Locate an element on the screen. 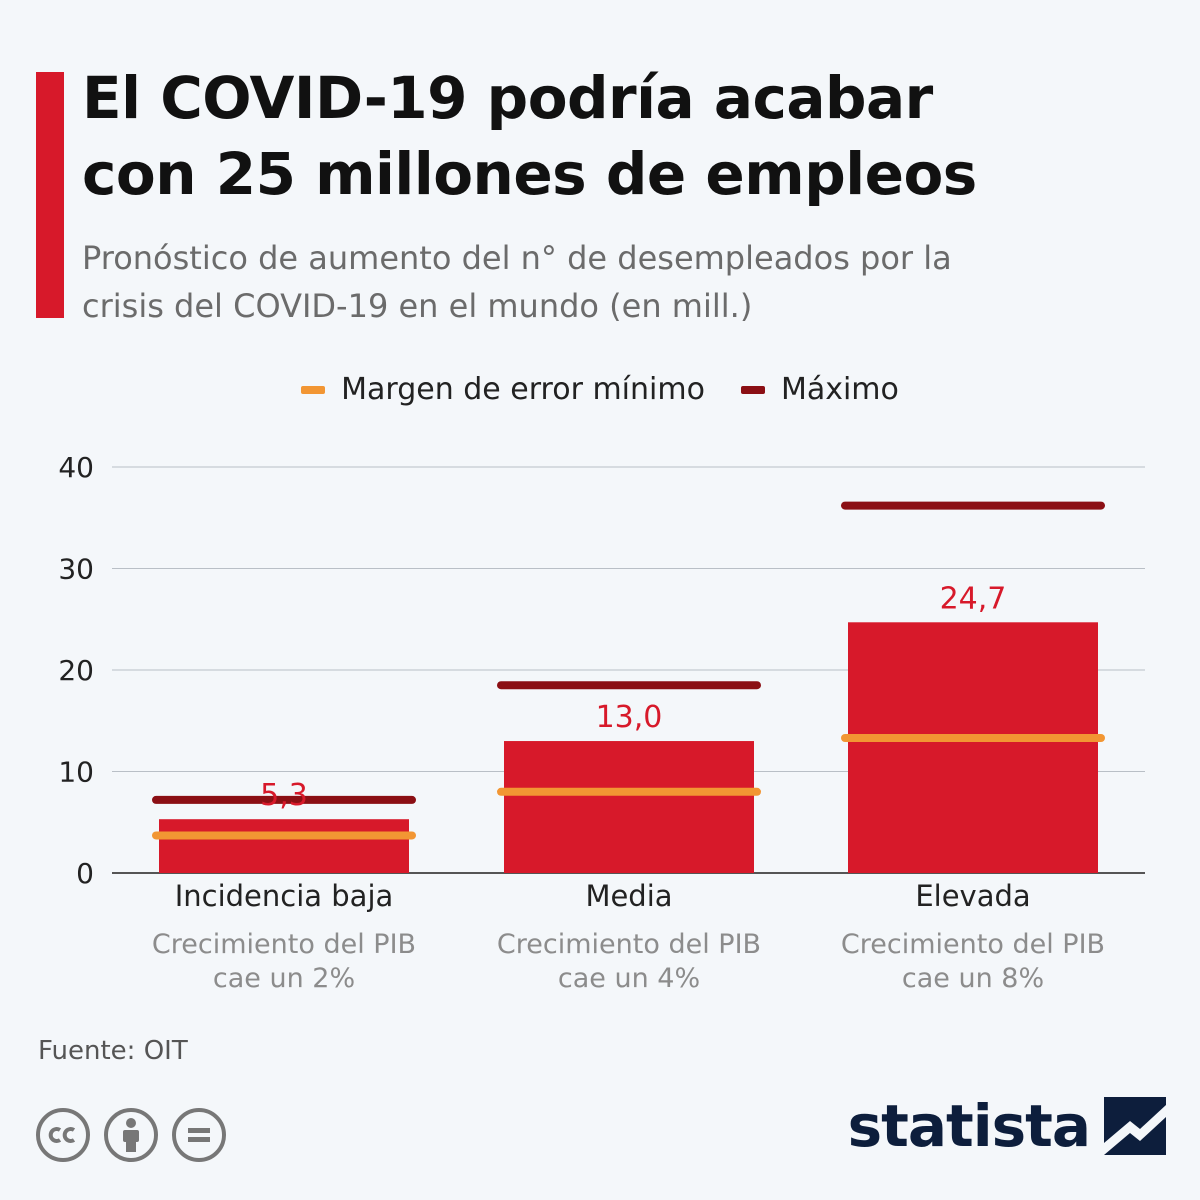  legend-label-min: Margen de error mínimo is located at coordinates (523, 389).